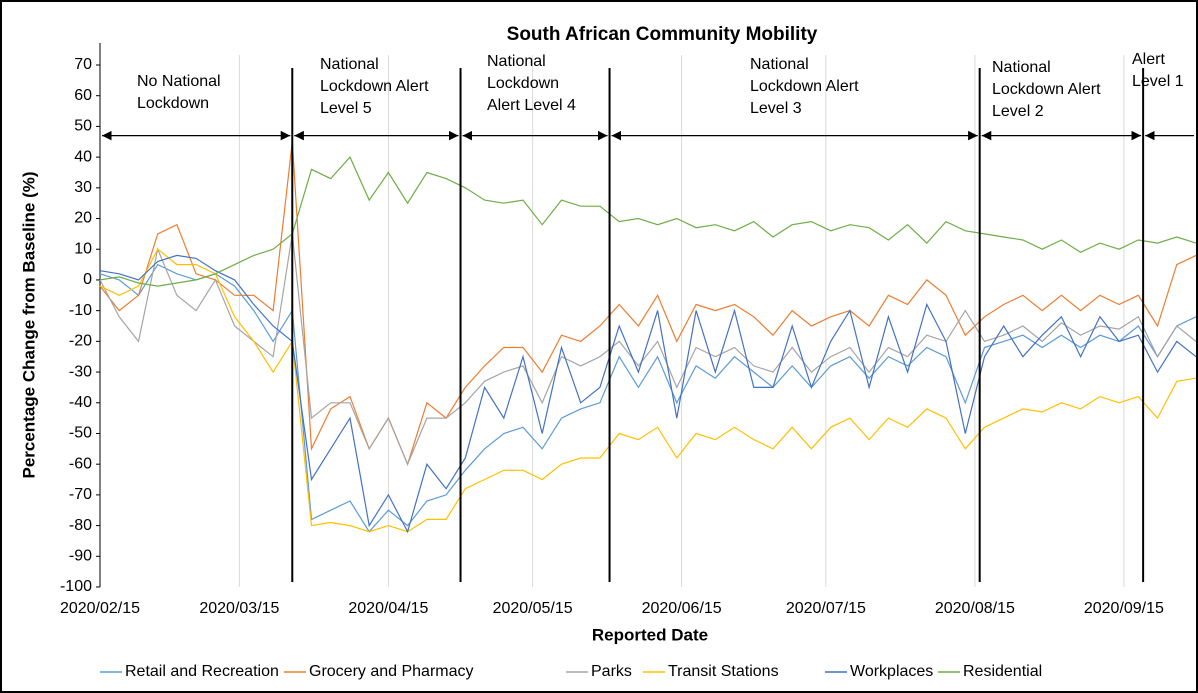  Describe the element at coordinates (83, 95) in the screenshot. I see `y-tick-label: 60` at that location.